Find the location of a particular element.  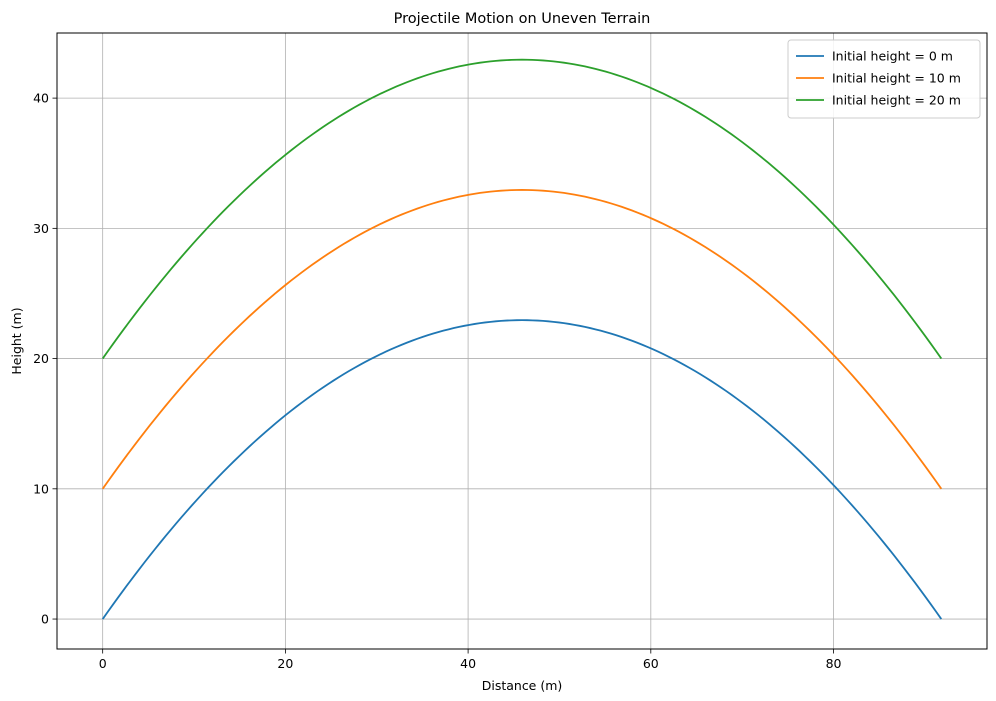

y-tick-label: 40 is located at coordinates (41, 98).